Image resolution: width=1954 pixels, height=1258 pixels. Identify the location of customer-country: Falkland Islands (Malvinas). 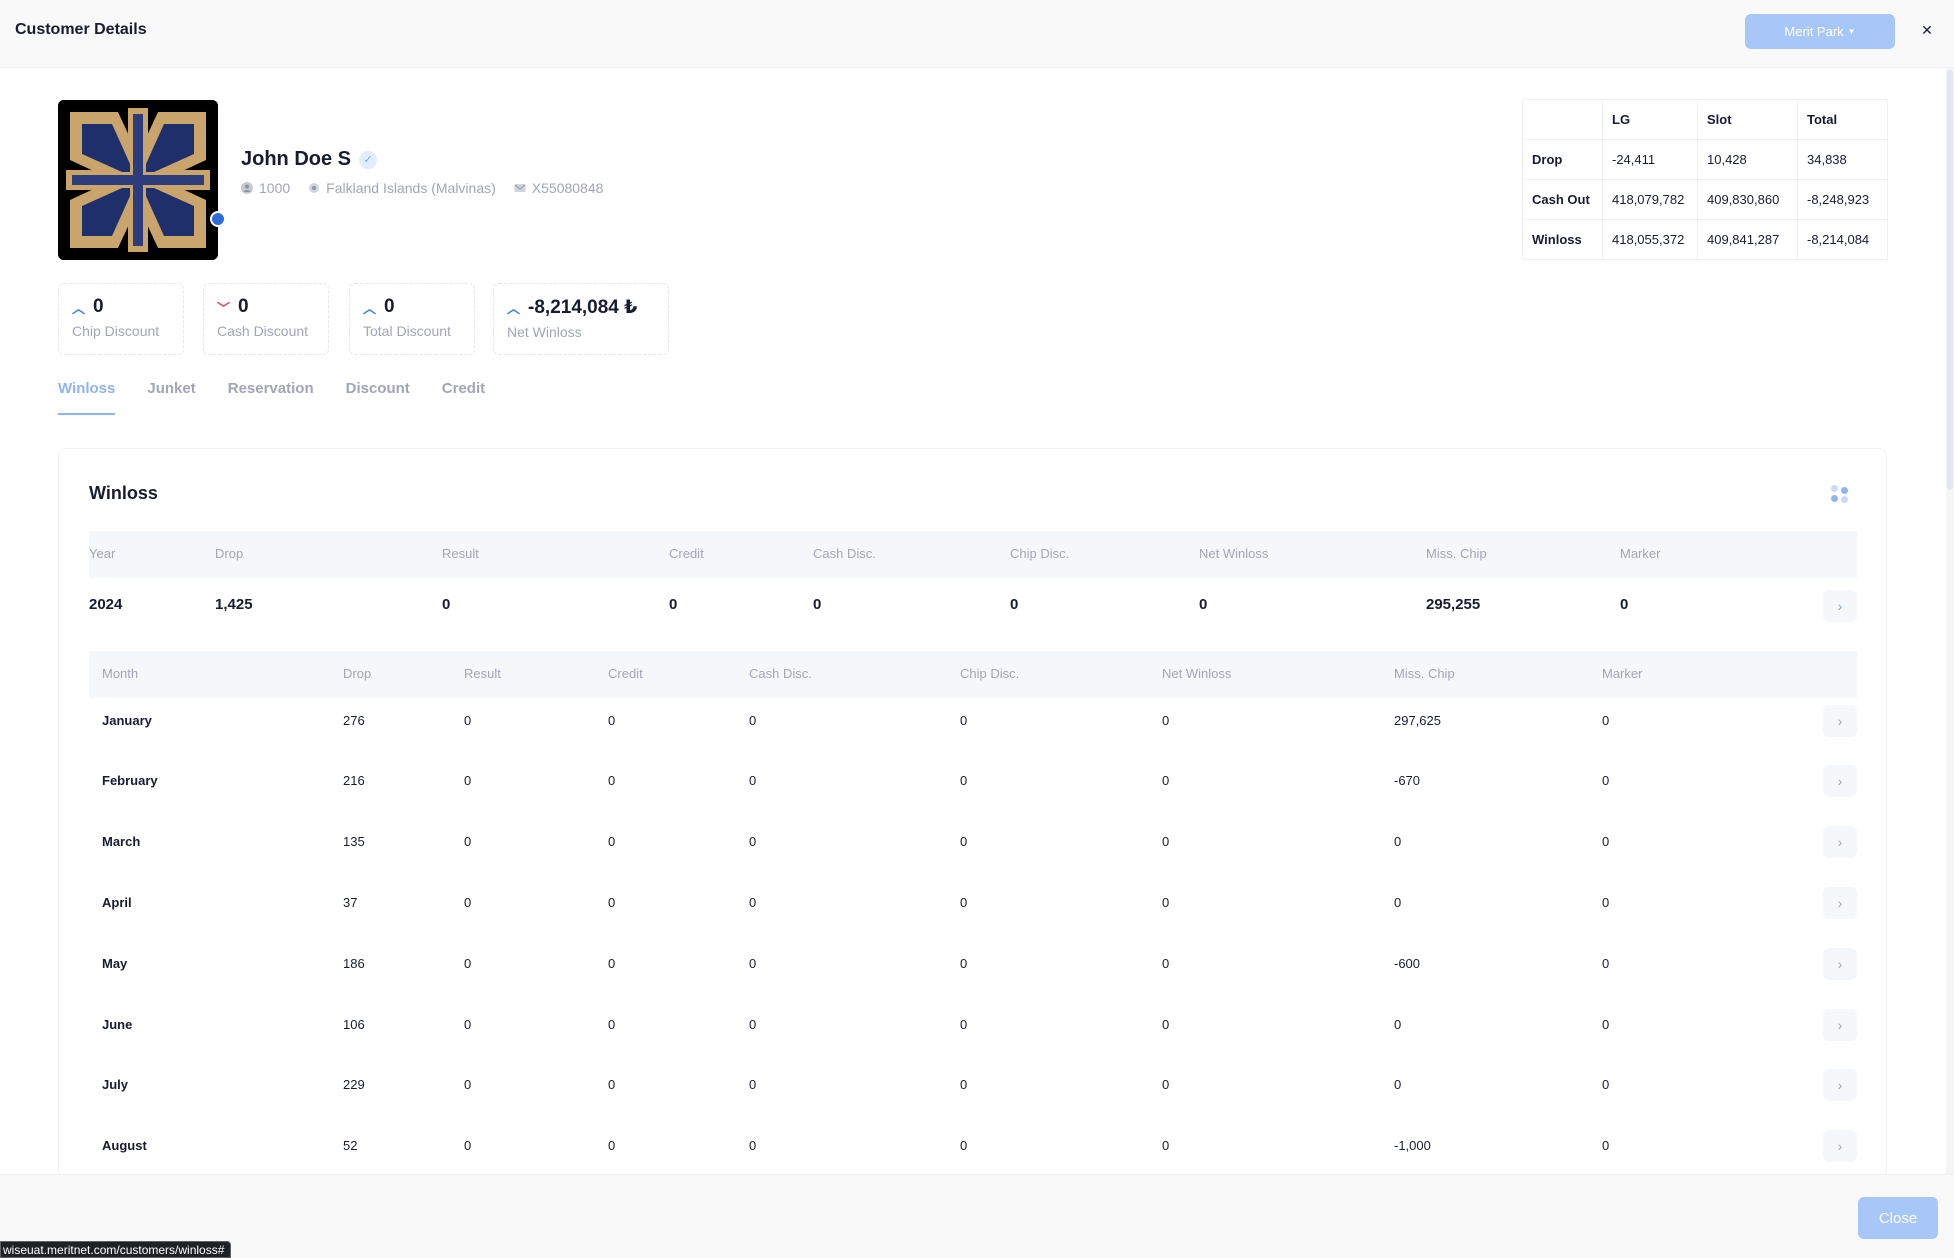
(402, 188).